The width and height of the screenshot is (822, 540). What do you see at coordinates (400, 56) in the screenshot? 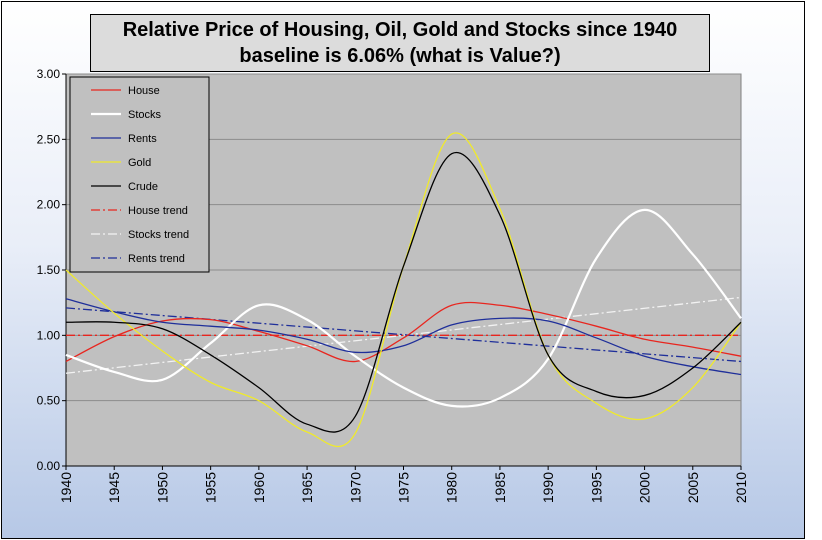
I see `chart-title-line-2: baseline is 6.06% (what is Value?)` at bounding box center [400, 56].